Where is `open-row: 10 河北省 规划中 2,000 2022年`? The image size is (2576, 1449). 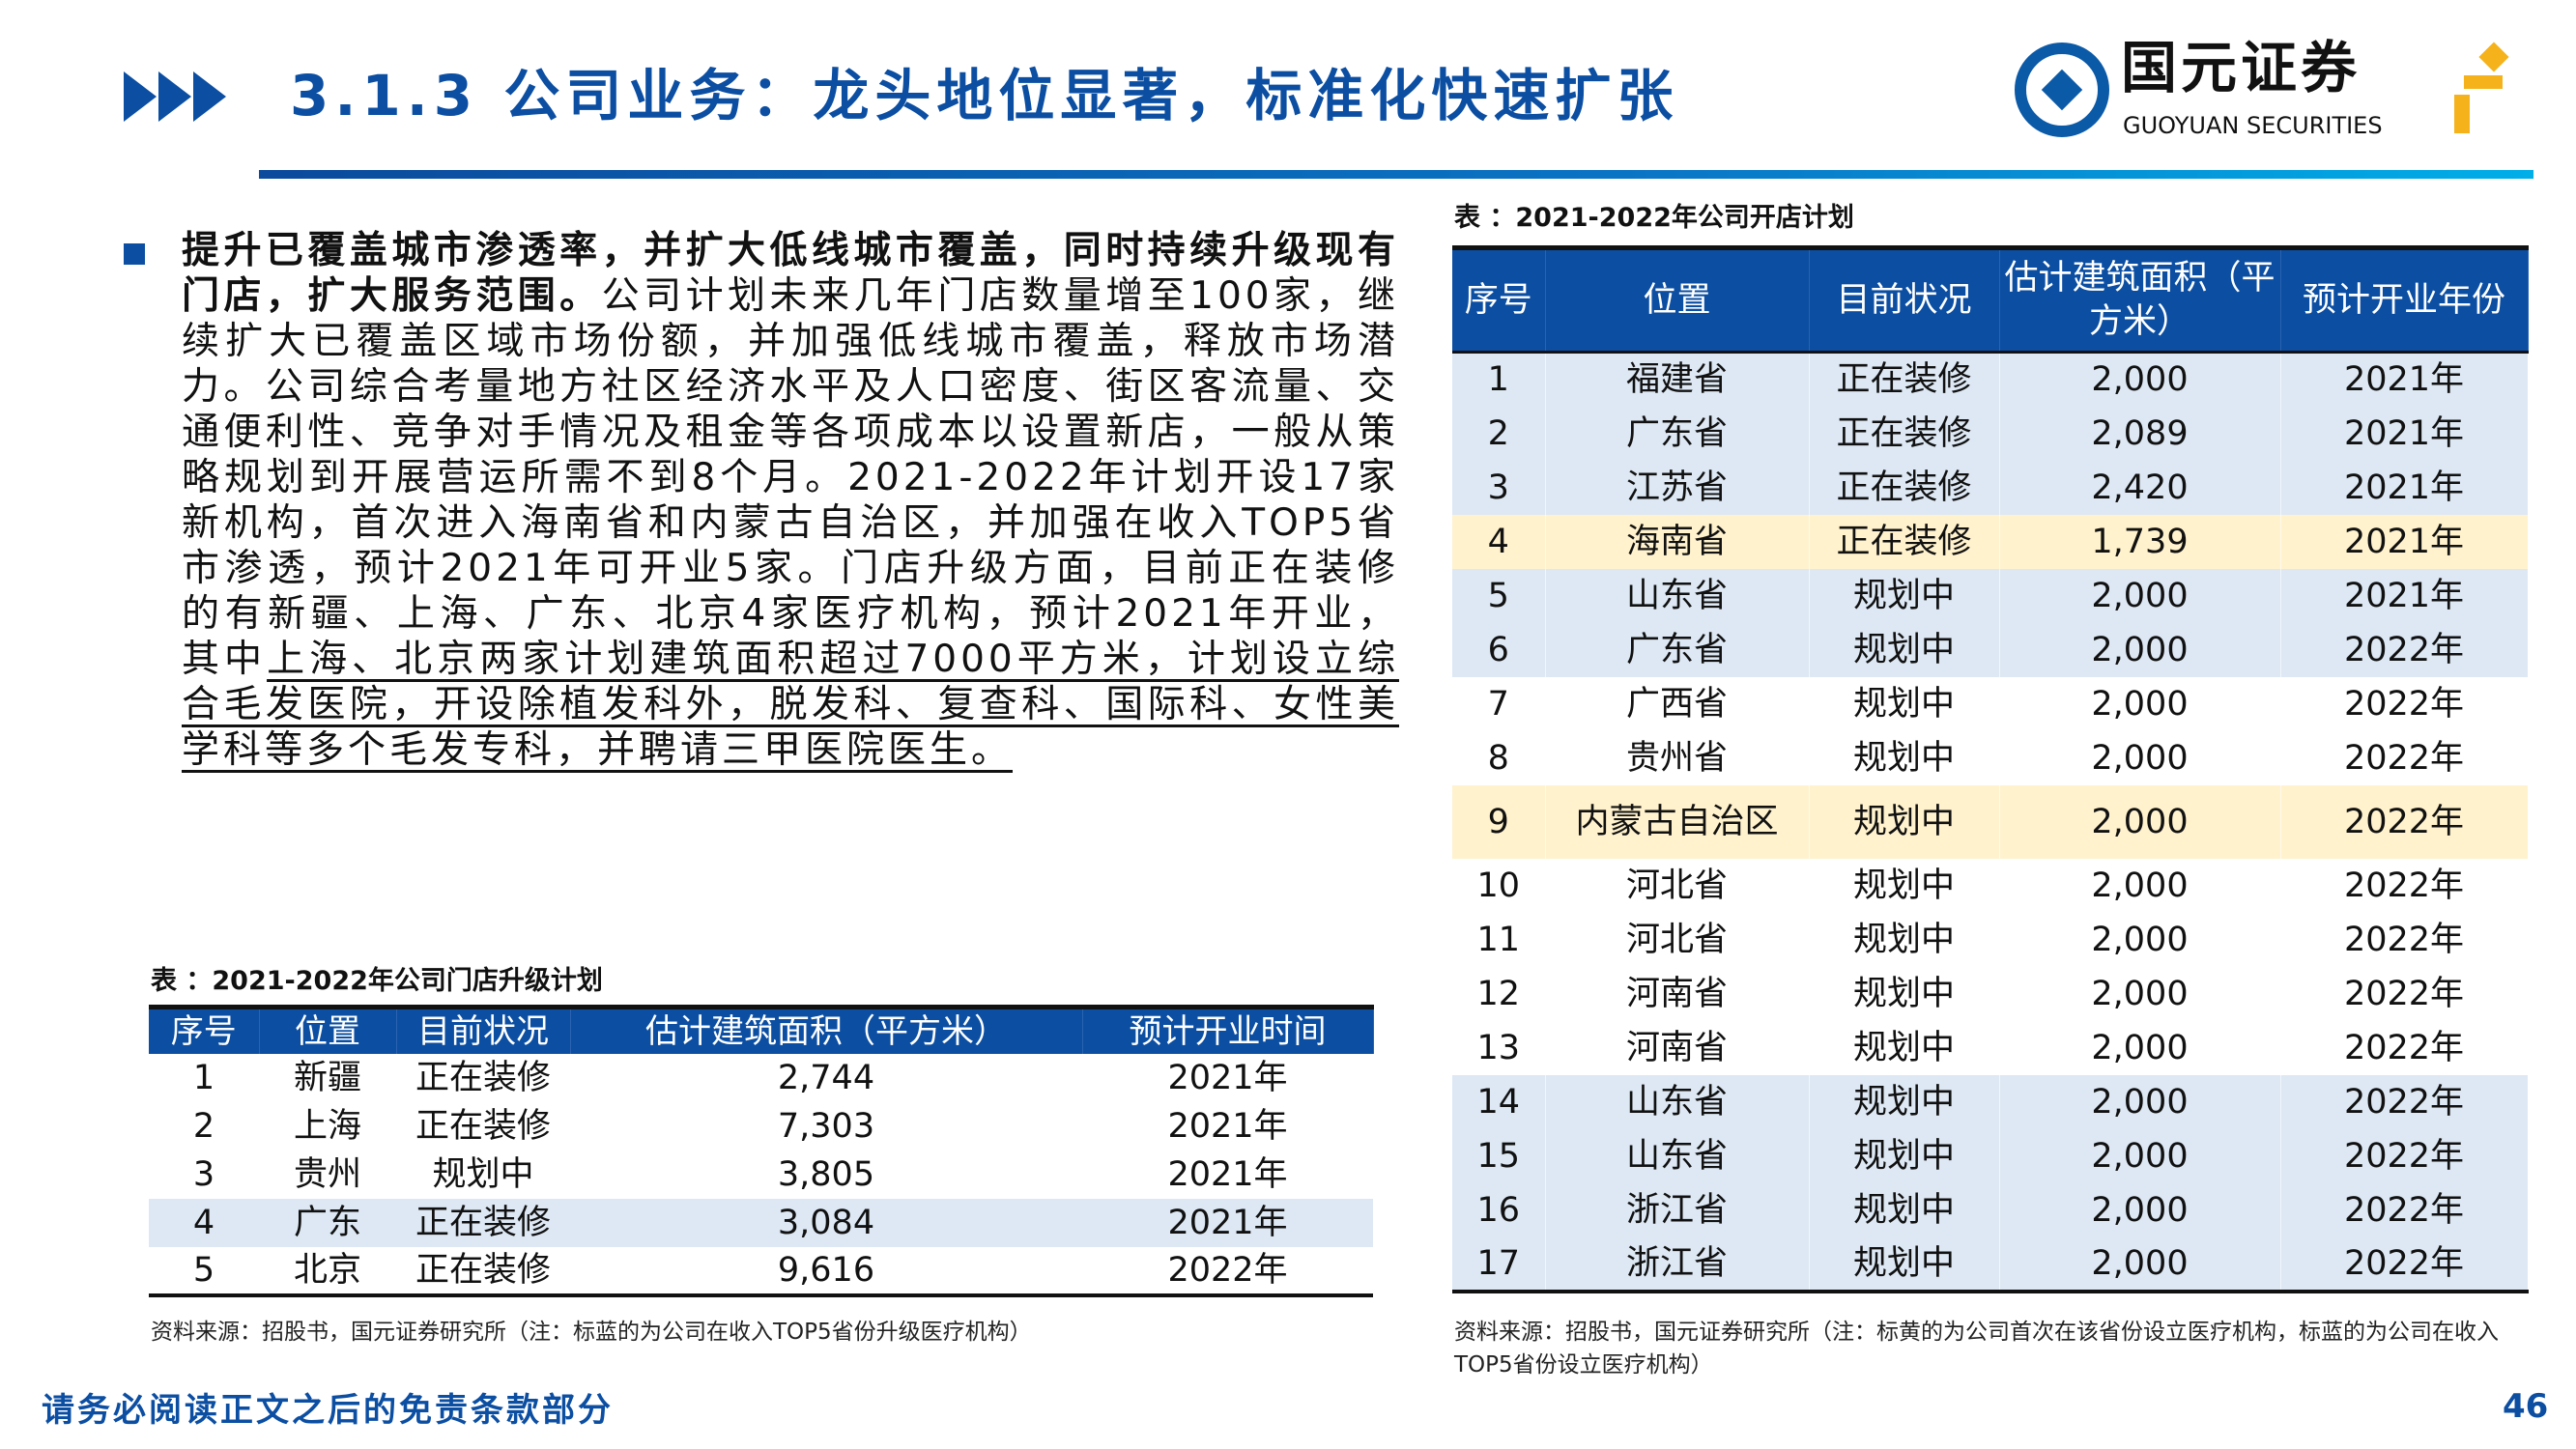
open-row: 10 河北省 规划中 2,000 2022年 is located at coordinates (1991, 885).